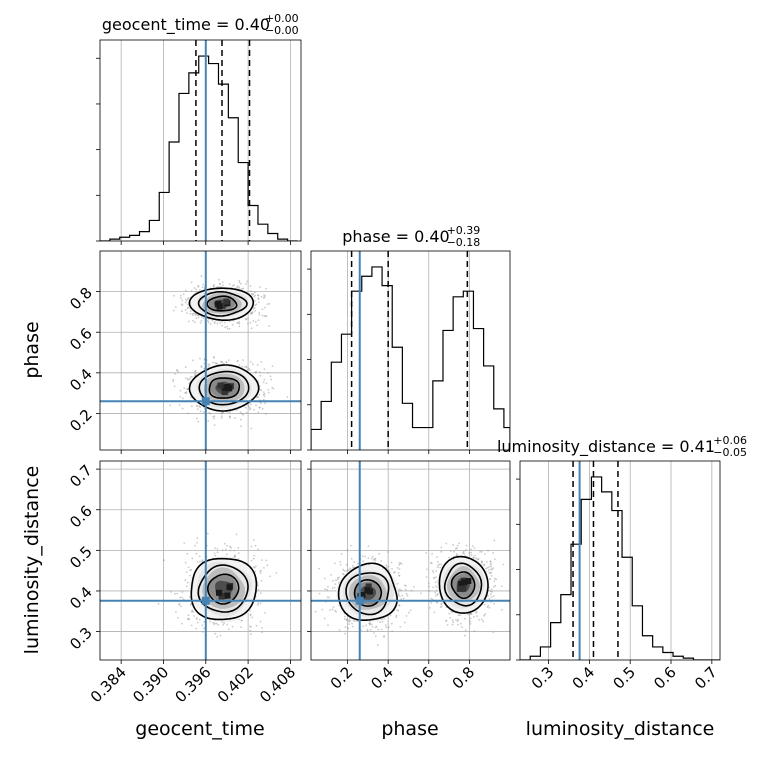  I want to click on hist-luminosity_distance-frame, so click(620, 560).